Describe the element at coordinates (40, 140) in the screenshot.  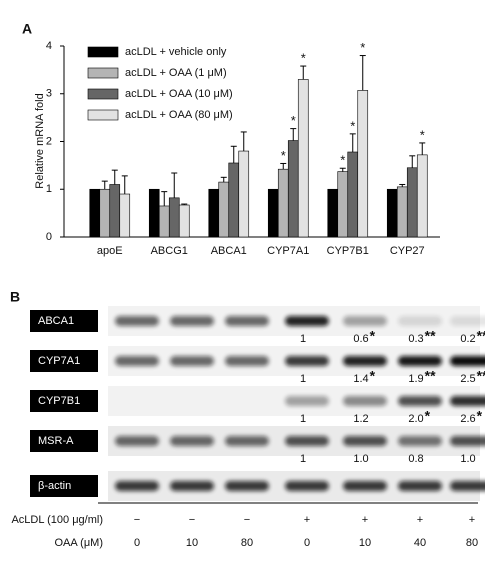
I see `y-axis-label: Relative mRNA fold` at that location.